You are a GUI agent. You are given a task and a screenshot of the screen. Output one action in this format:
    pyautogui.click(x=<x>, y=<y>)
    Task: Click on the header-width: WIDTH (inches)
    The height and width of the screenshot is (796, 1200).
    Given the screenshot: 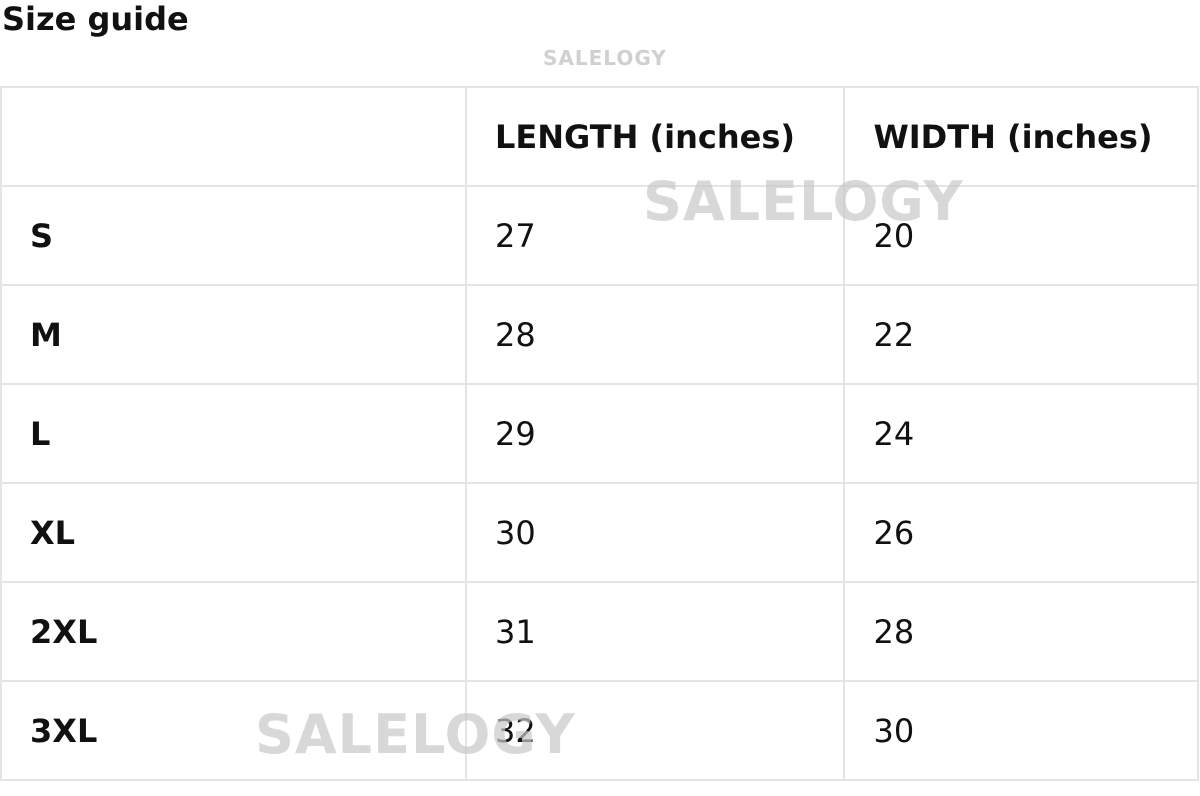 What is the action you would take?
    pyautogui.click(x=1021, y=136)
    